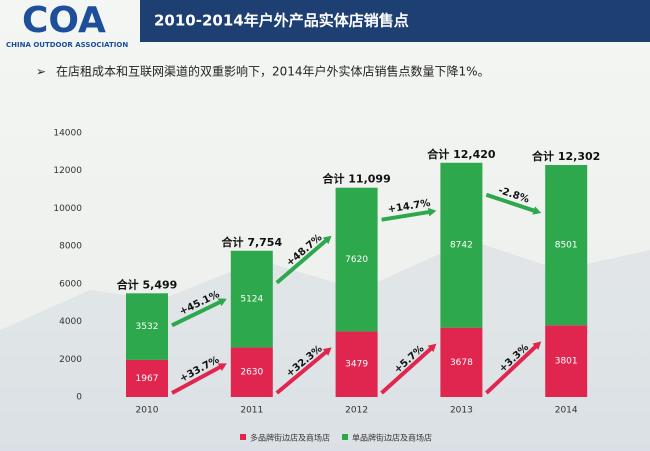 The image size is (650, 451). Describe the element at coordinates (392, 438) in the screenshot. I see `legend-label: 单品牌街边店及商场店` at that location.